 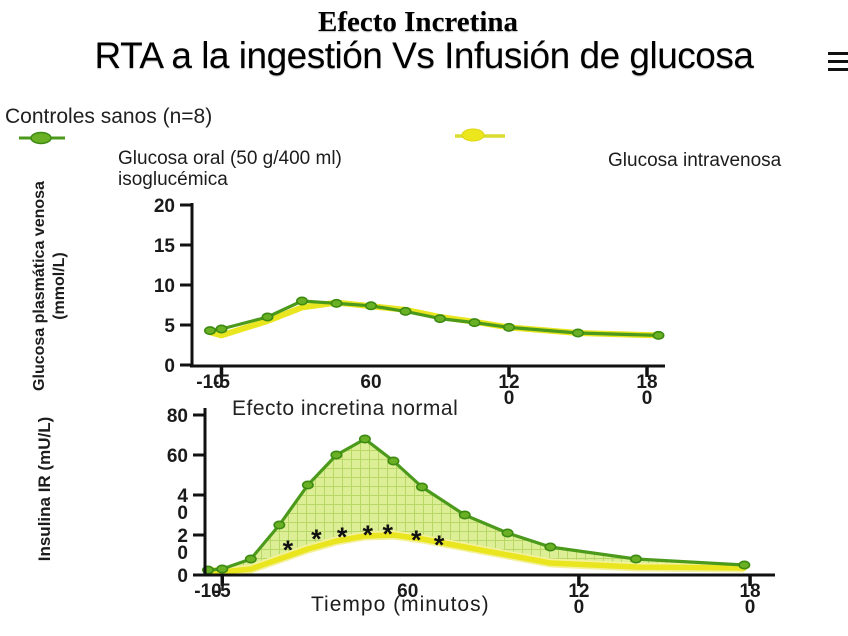 I want to click on y-tick-label: 5, so click(x=169, y=326).